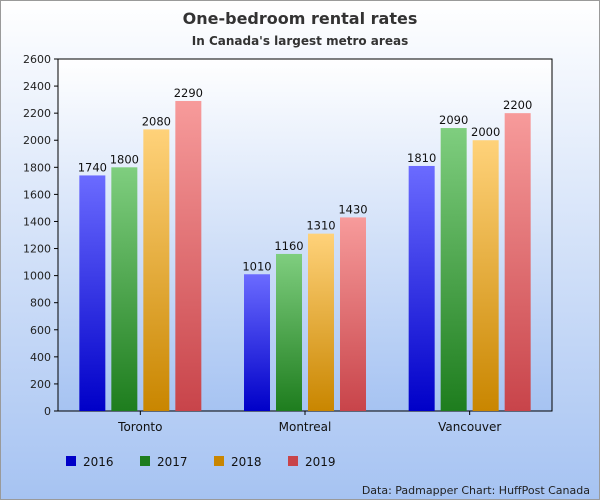  I want to click on data-label: 1800, so click(124, 159).